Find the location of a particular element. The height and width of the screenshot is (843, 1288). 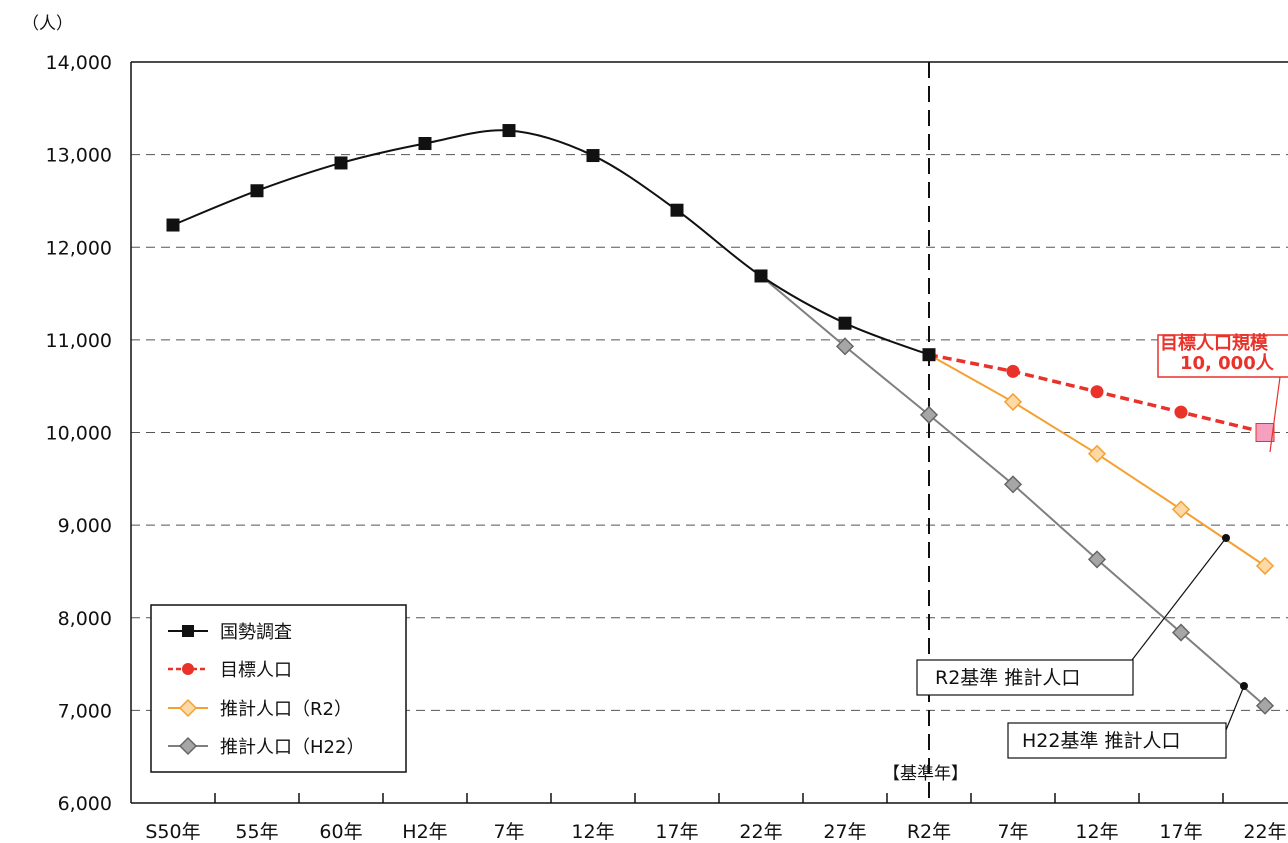

y-tick-label: 13,000 is located at coordinates (79, 156).